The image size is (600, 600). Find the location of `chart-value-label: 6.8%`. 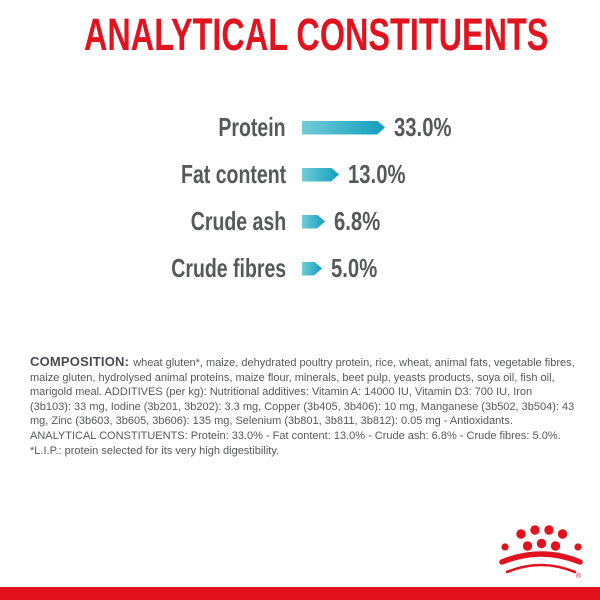

chart-value-label: 6.8% is located at coordinates (357, 221).